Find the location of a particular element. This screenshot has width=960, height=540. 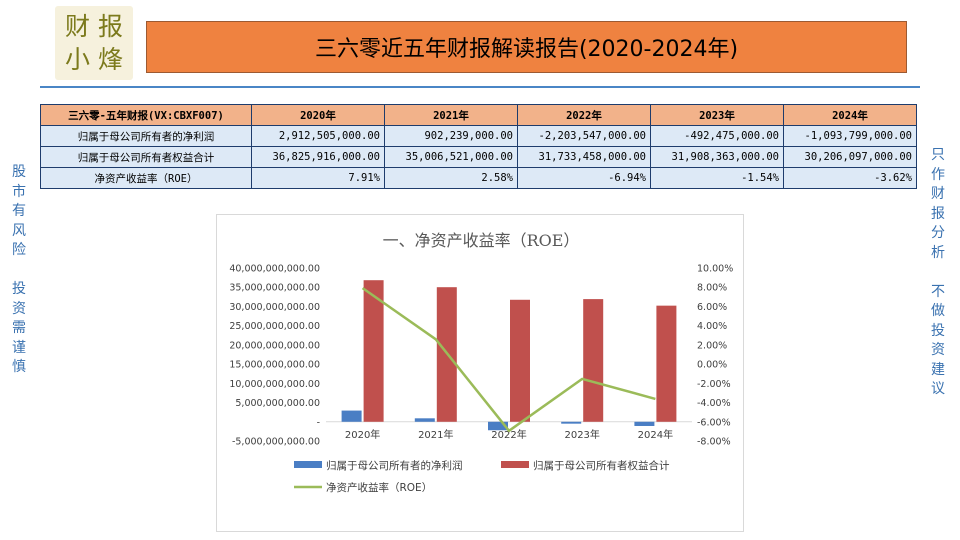

y-right-tick-label: 4.00% is located at coordinates (712, 326).